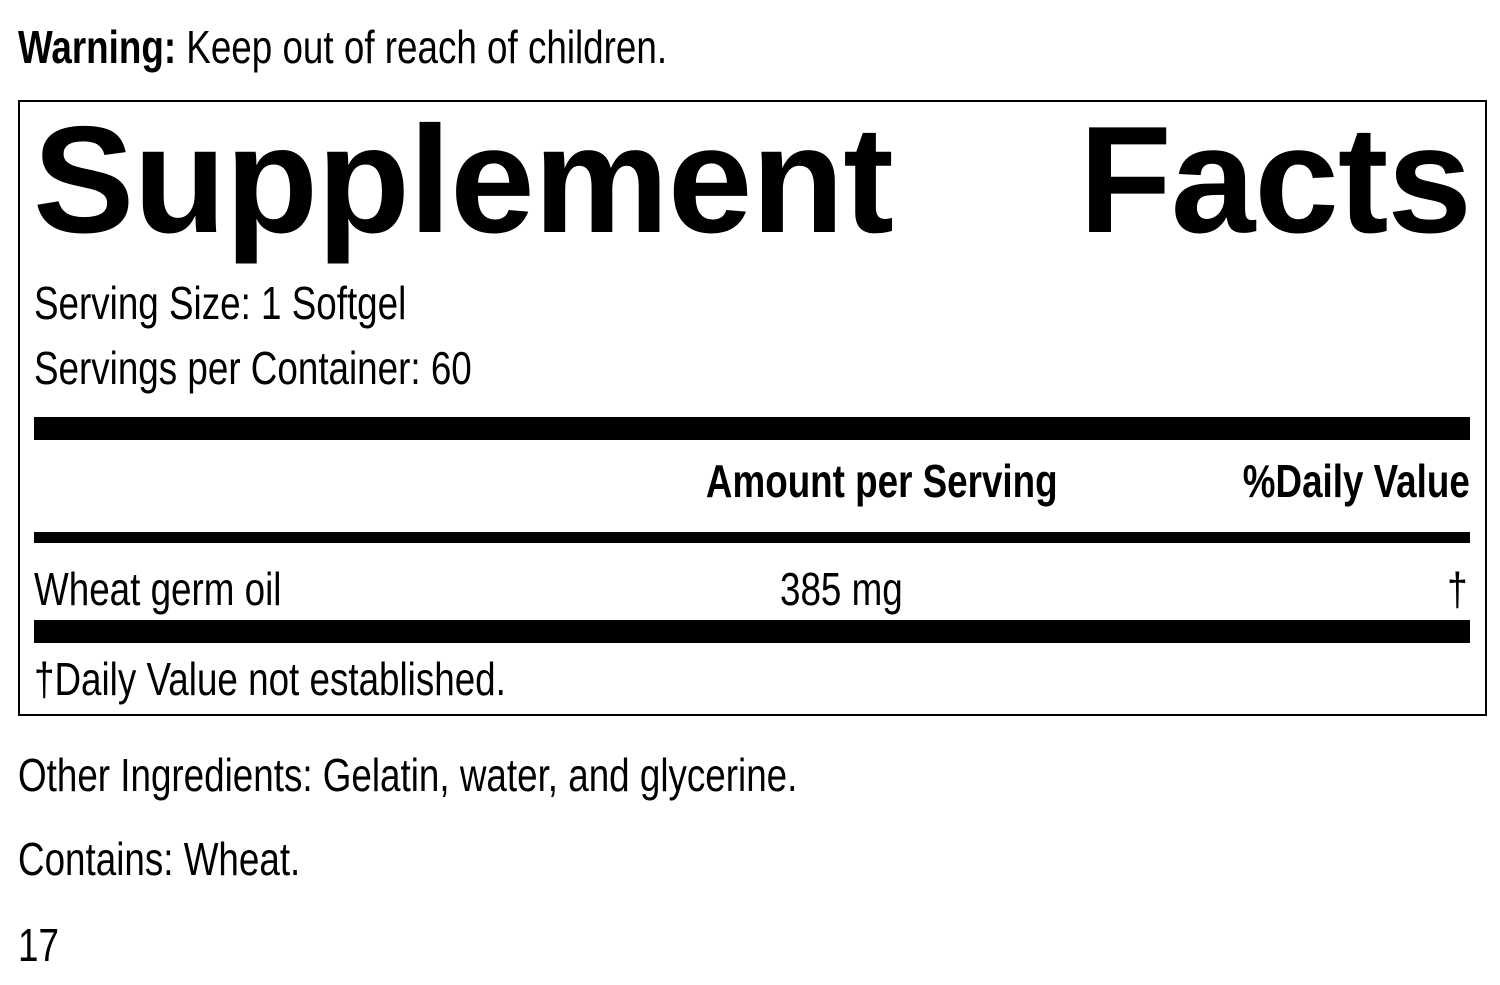 This screenshot has width=1500, height=985. I want to click on title-word: Supplement, so click(463, 180).